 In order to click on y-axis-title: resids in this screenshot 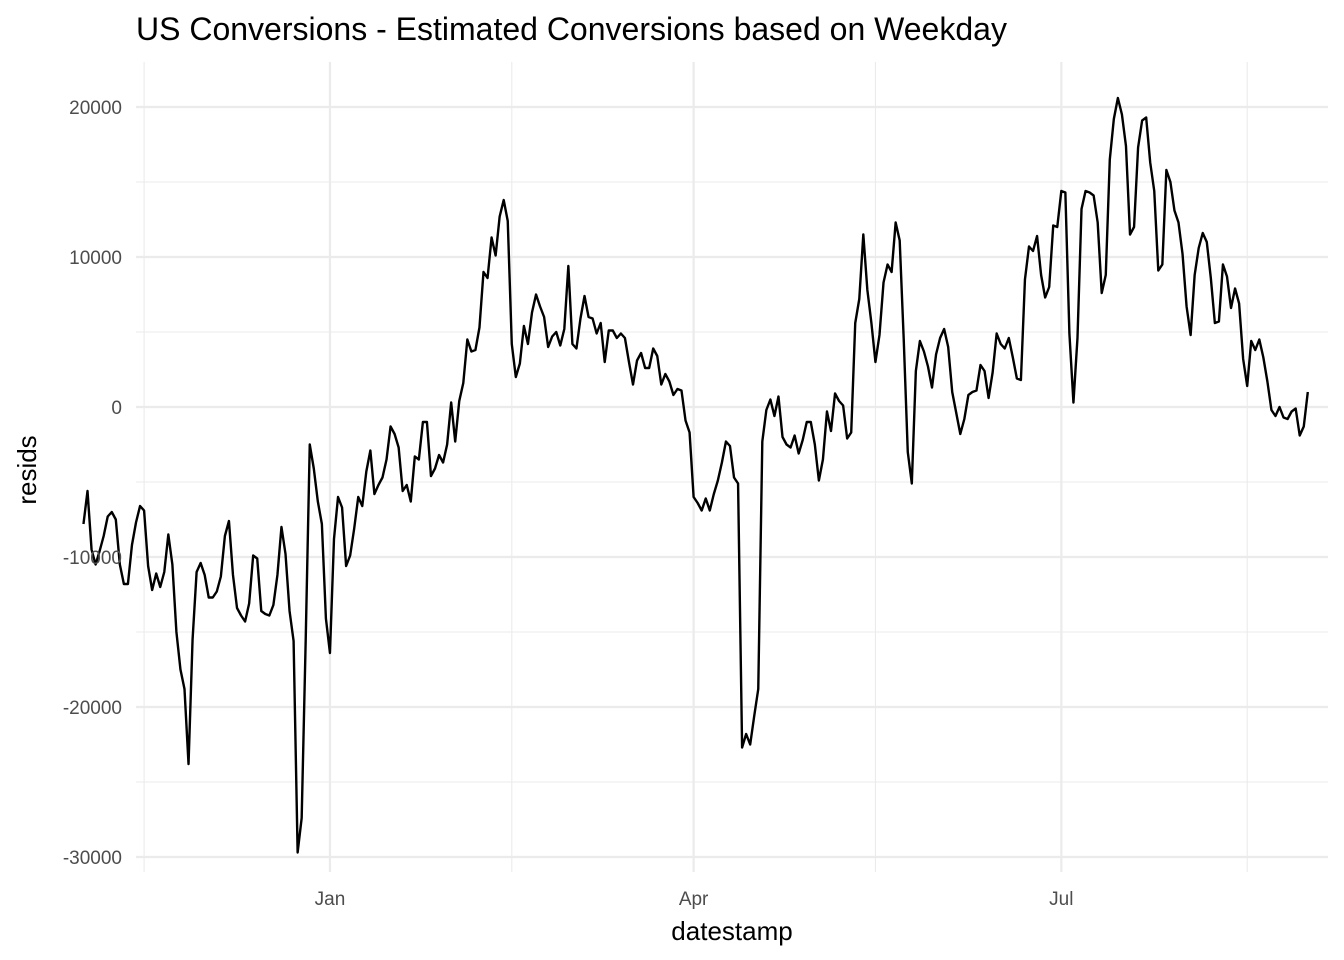, I will do `click(27, 469)`.